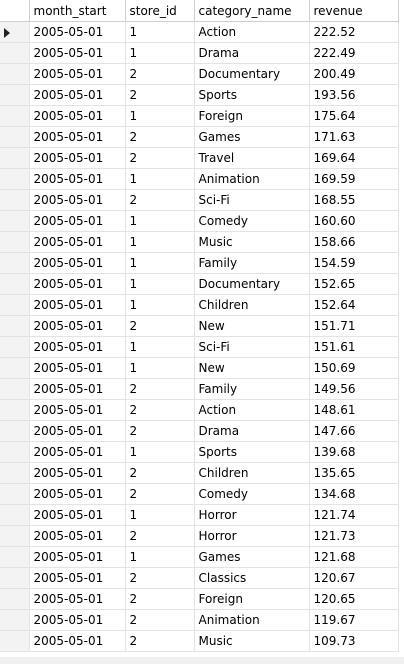 The width and height of the screenshot is (404, 664). I want to click on table-row: 2005-05-01 1 Sci-Fi 151.61, so click(199, 347).